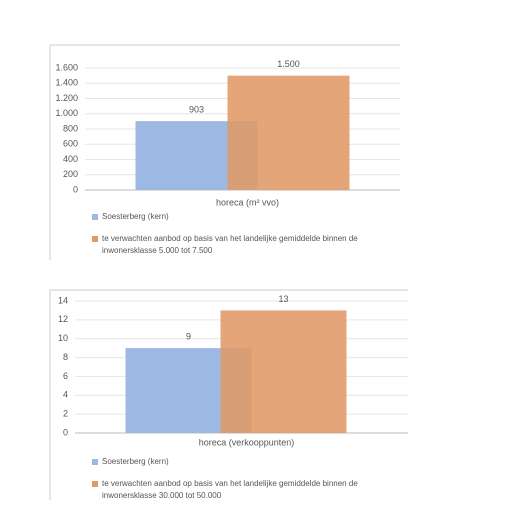 This screenshot has height=516, width=523. Describe the element at coordinates (66, 98) in the screenshot. I see `y-tick-label: 1.200` at that location.